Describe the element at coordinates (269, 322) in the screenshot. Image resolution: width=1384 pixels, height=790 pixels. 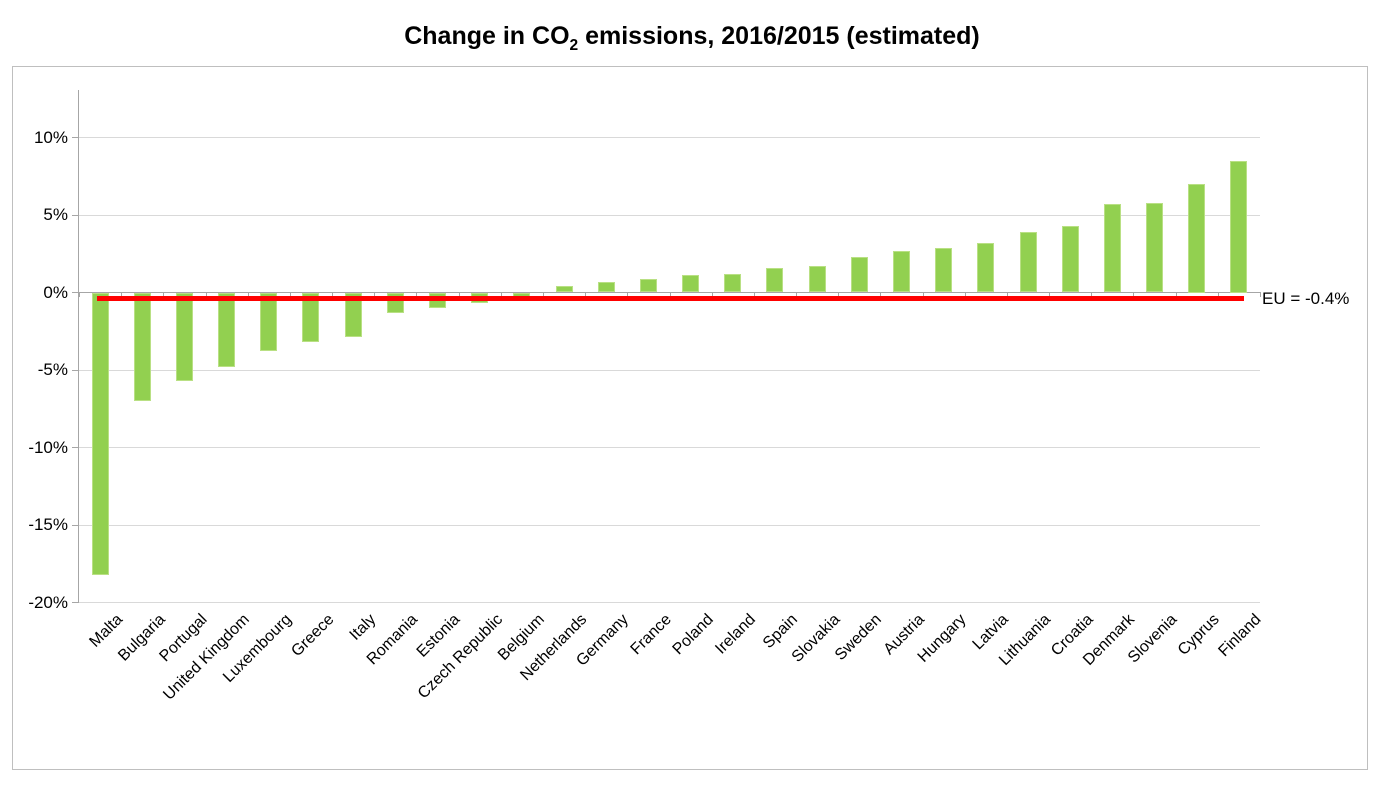
I see `bar-luxembourg` at that location.